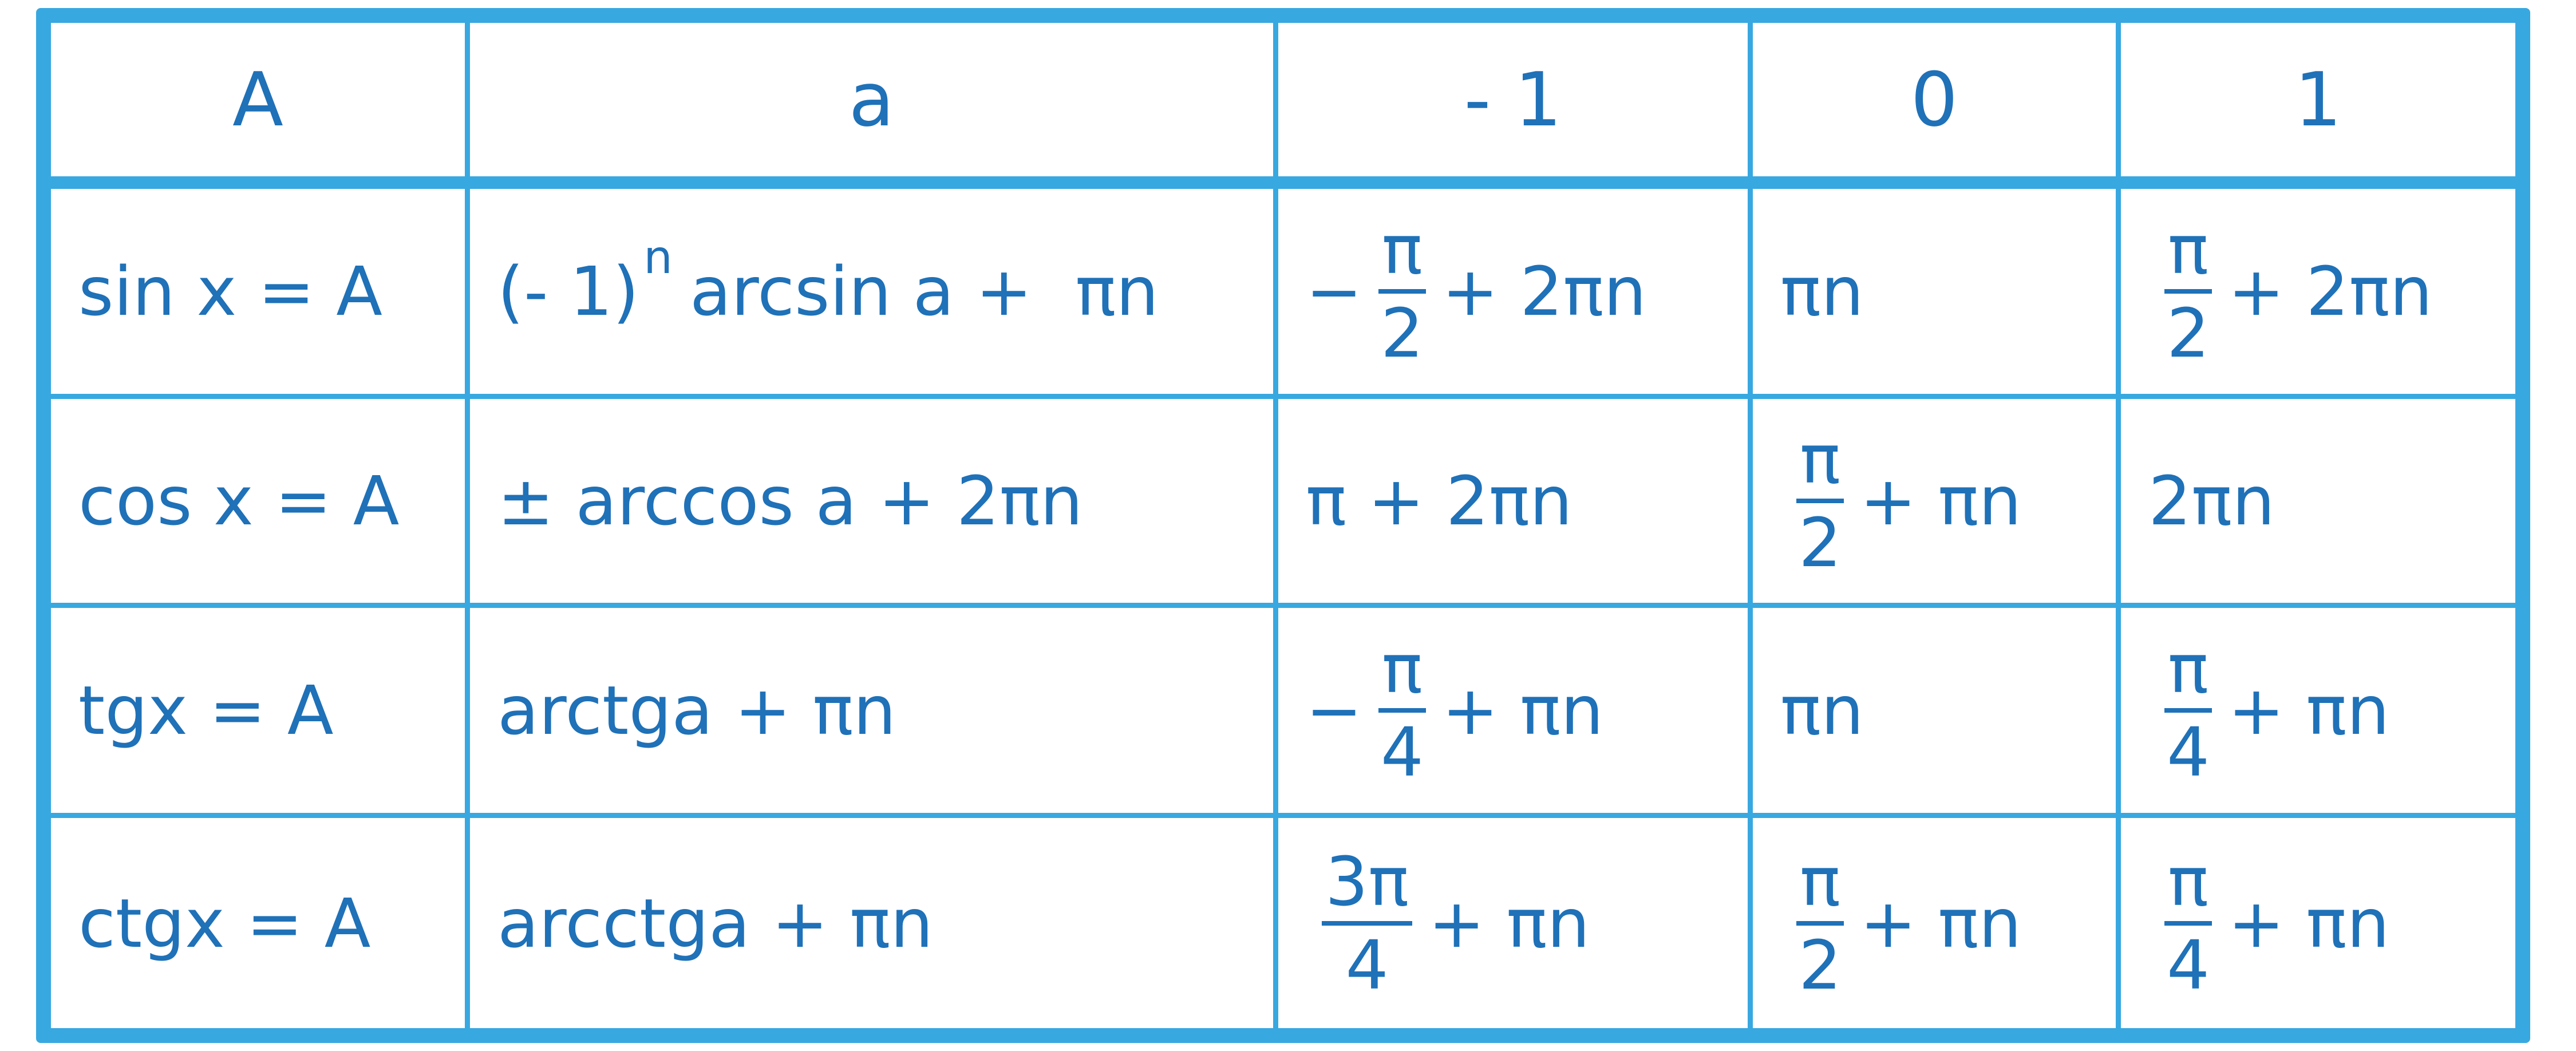  What do you see at coordinates (206, 710) in the screenshot?
I see `equation-label: tgx = A` at bounding box center [206, 710].